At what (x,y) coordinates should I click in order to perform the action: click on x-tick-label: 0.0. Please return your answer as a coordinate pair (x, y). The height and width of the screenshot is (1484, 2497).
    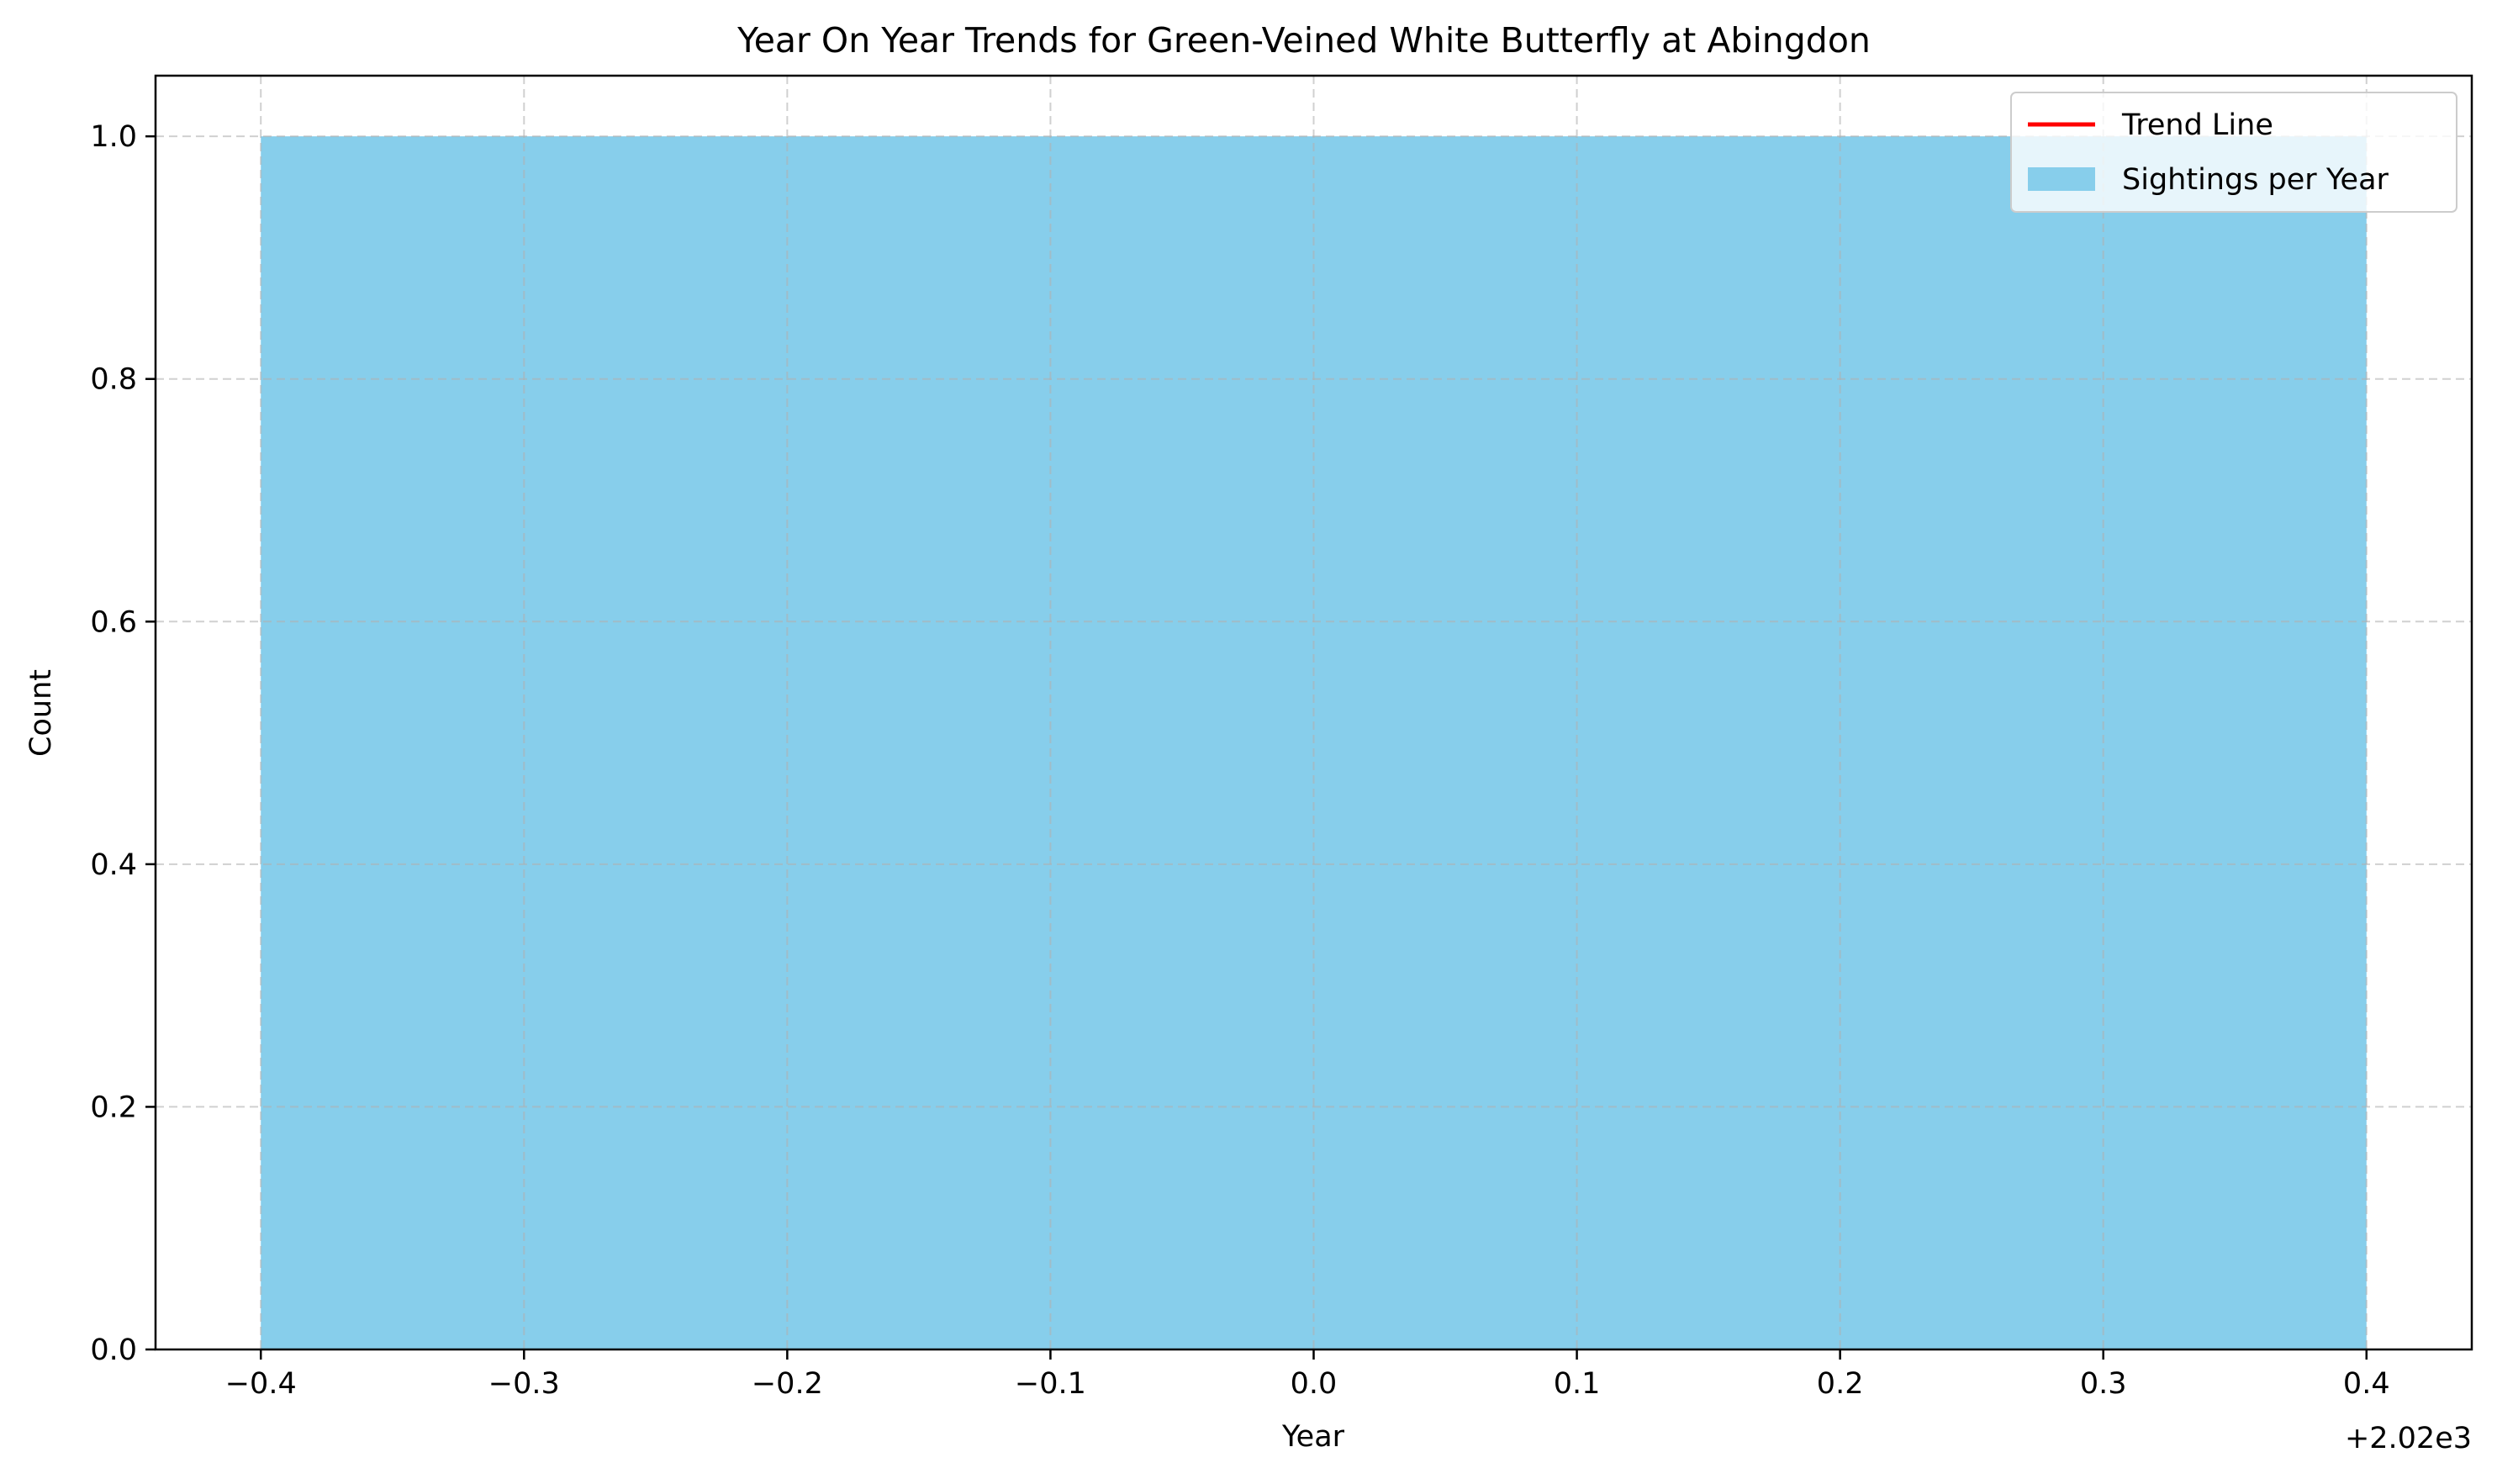
    Looking at the image, I should click on (1314, 1384).